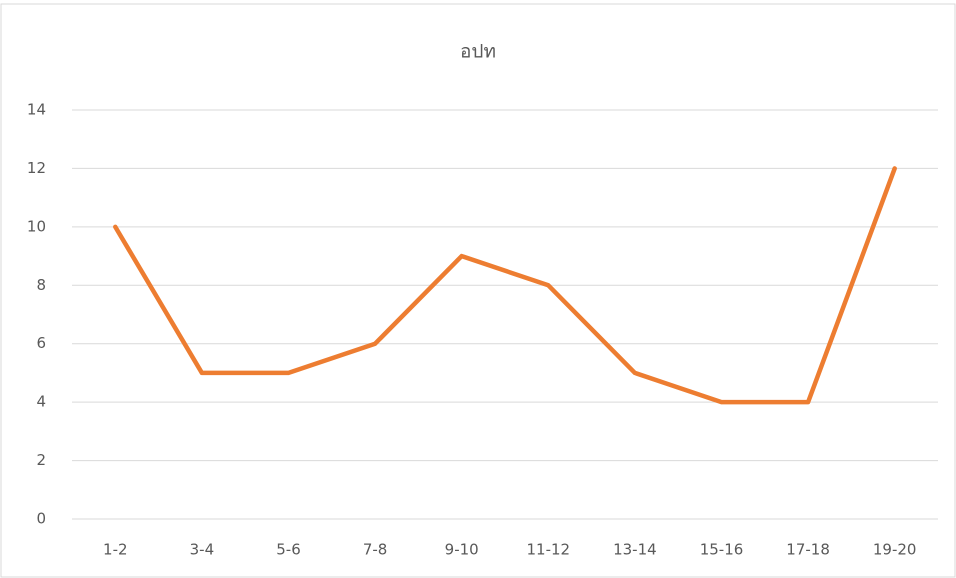 Image resolution: width=956 pixels, height=578 pixels. What do you see at coordinates (808, 550) in the screenshot?
I see `x-tick-label: 17-18` at bounding box center [808, 550].